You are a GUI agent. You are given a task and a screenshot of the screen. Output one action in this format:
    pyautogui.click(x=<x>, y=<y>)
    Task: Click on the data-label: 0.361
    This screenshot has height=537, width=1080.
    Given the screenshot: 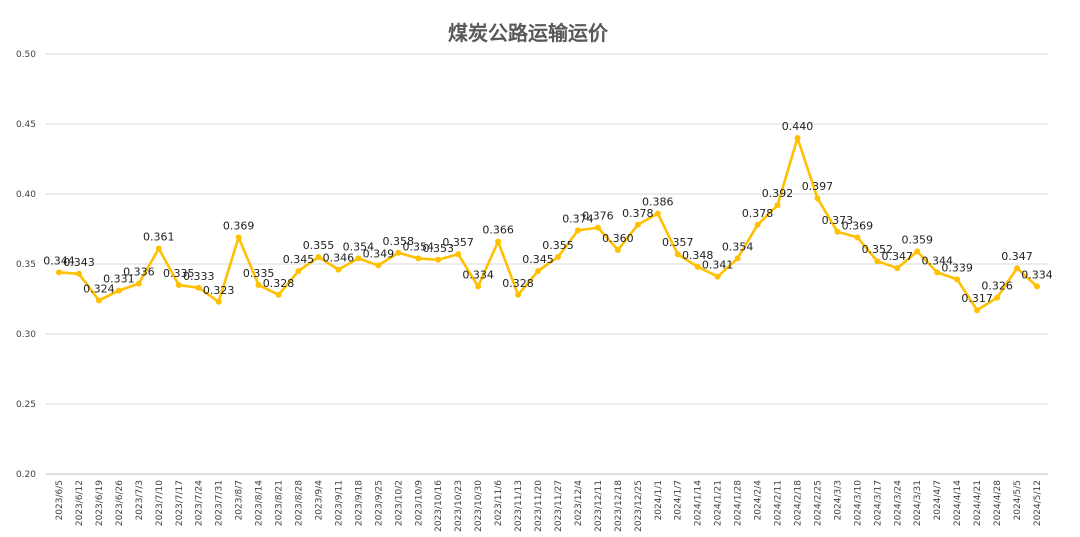 What is the action you would take?
    pyautogui.click(x=159, y=237)
    